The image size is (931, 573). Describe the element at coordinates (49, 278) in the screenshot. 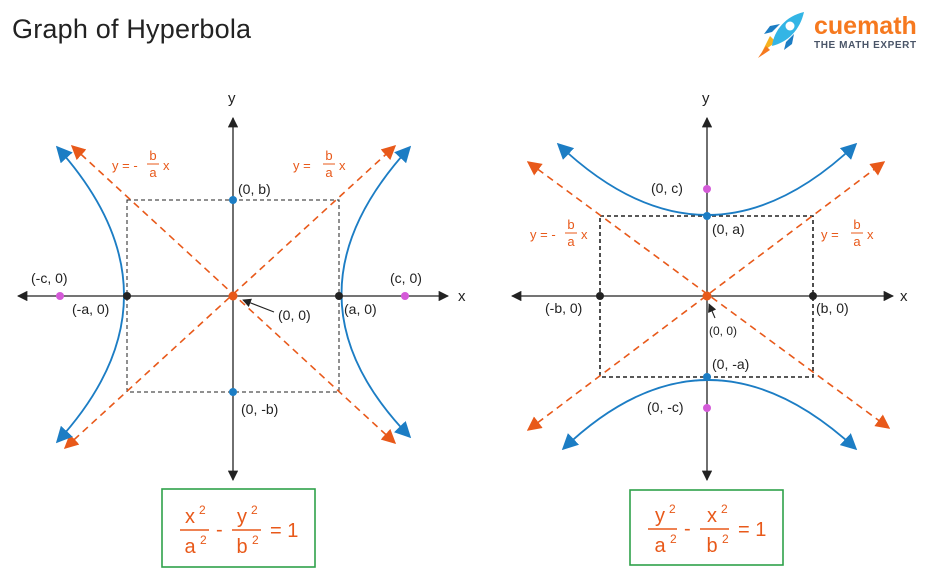

I see `left-label-focus-left: (-c, 0)` at that location.